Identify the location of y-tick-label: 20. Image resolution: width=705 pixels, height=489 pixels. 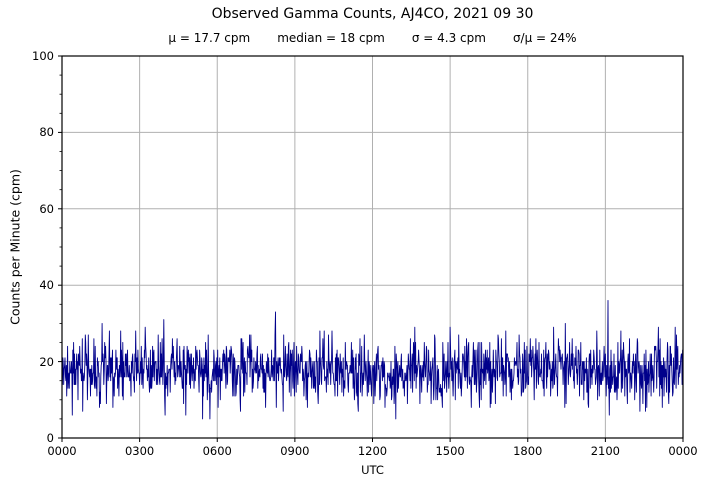
(46, 361).